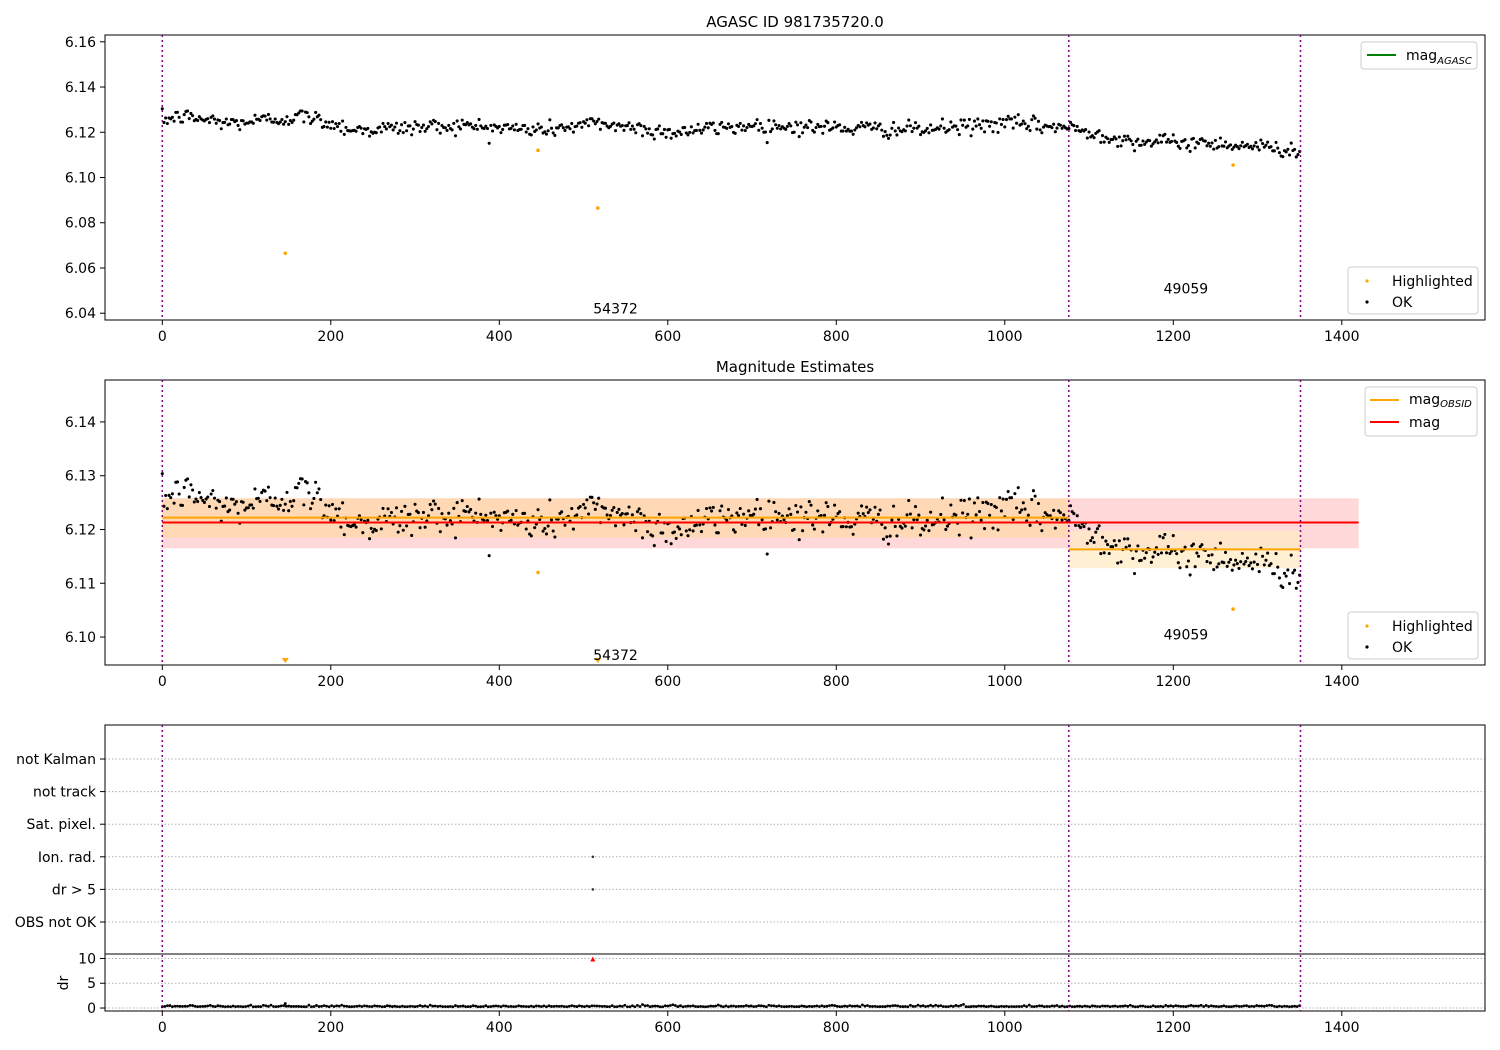  I want to click on legend-agasc-bottom: Highlighted OK, so click(1413, 290).